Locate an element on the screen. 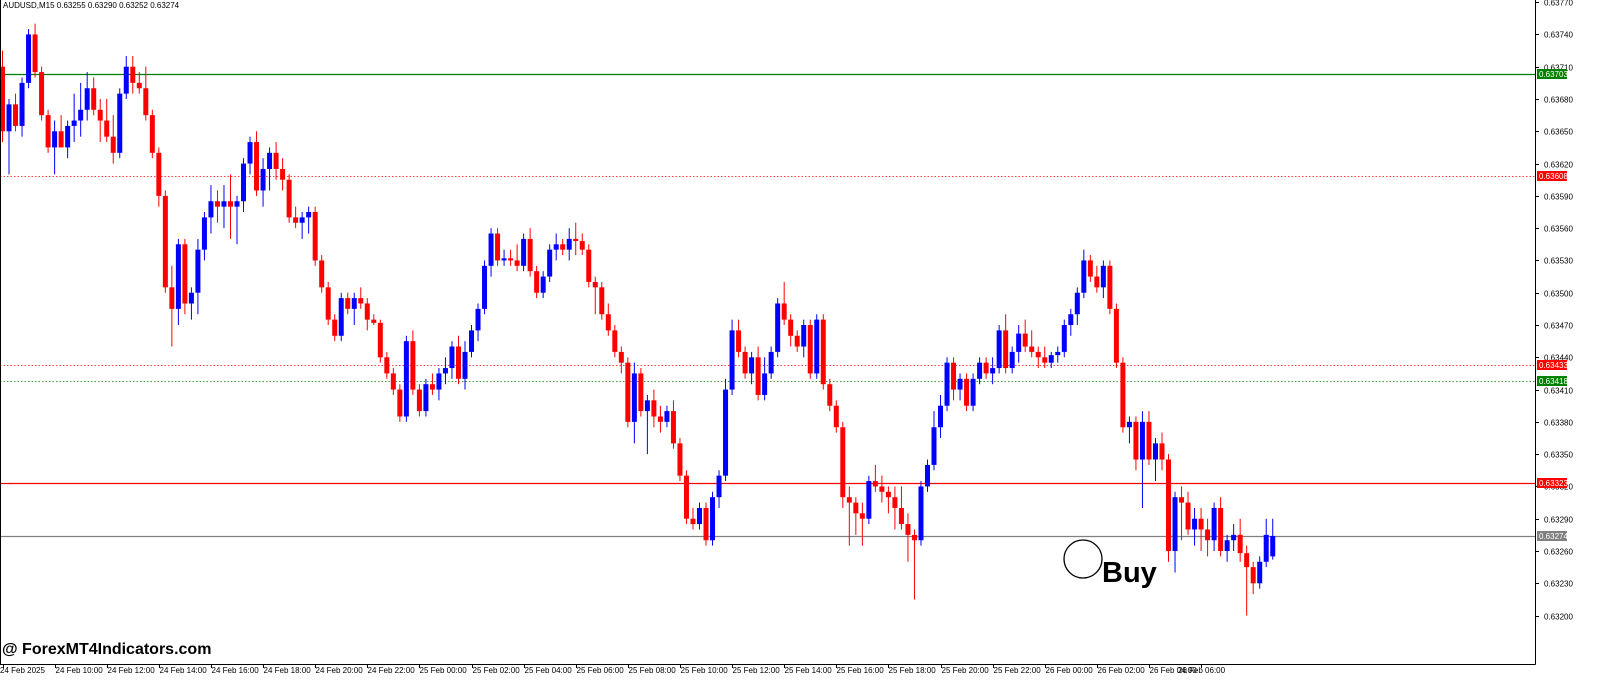 This screenshot has height=689, width=1600. time-tick-label: 25 Feb 04:00 is located at coordinates (549, 670).